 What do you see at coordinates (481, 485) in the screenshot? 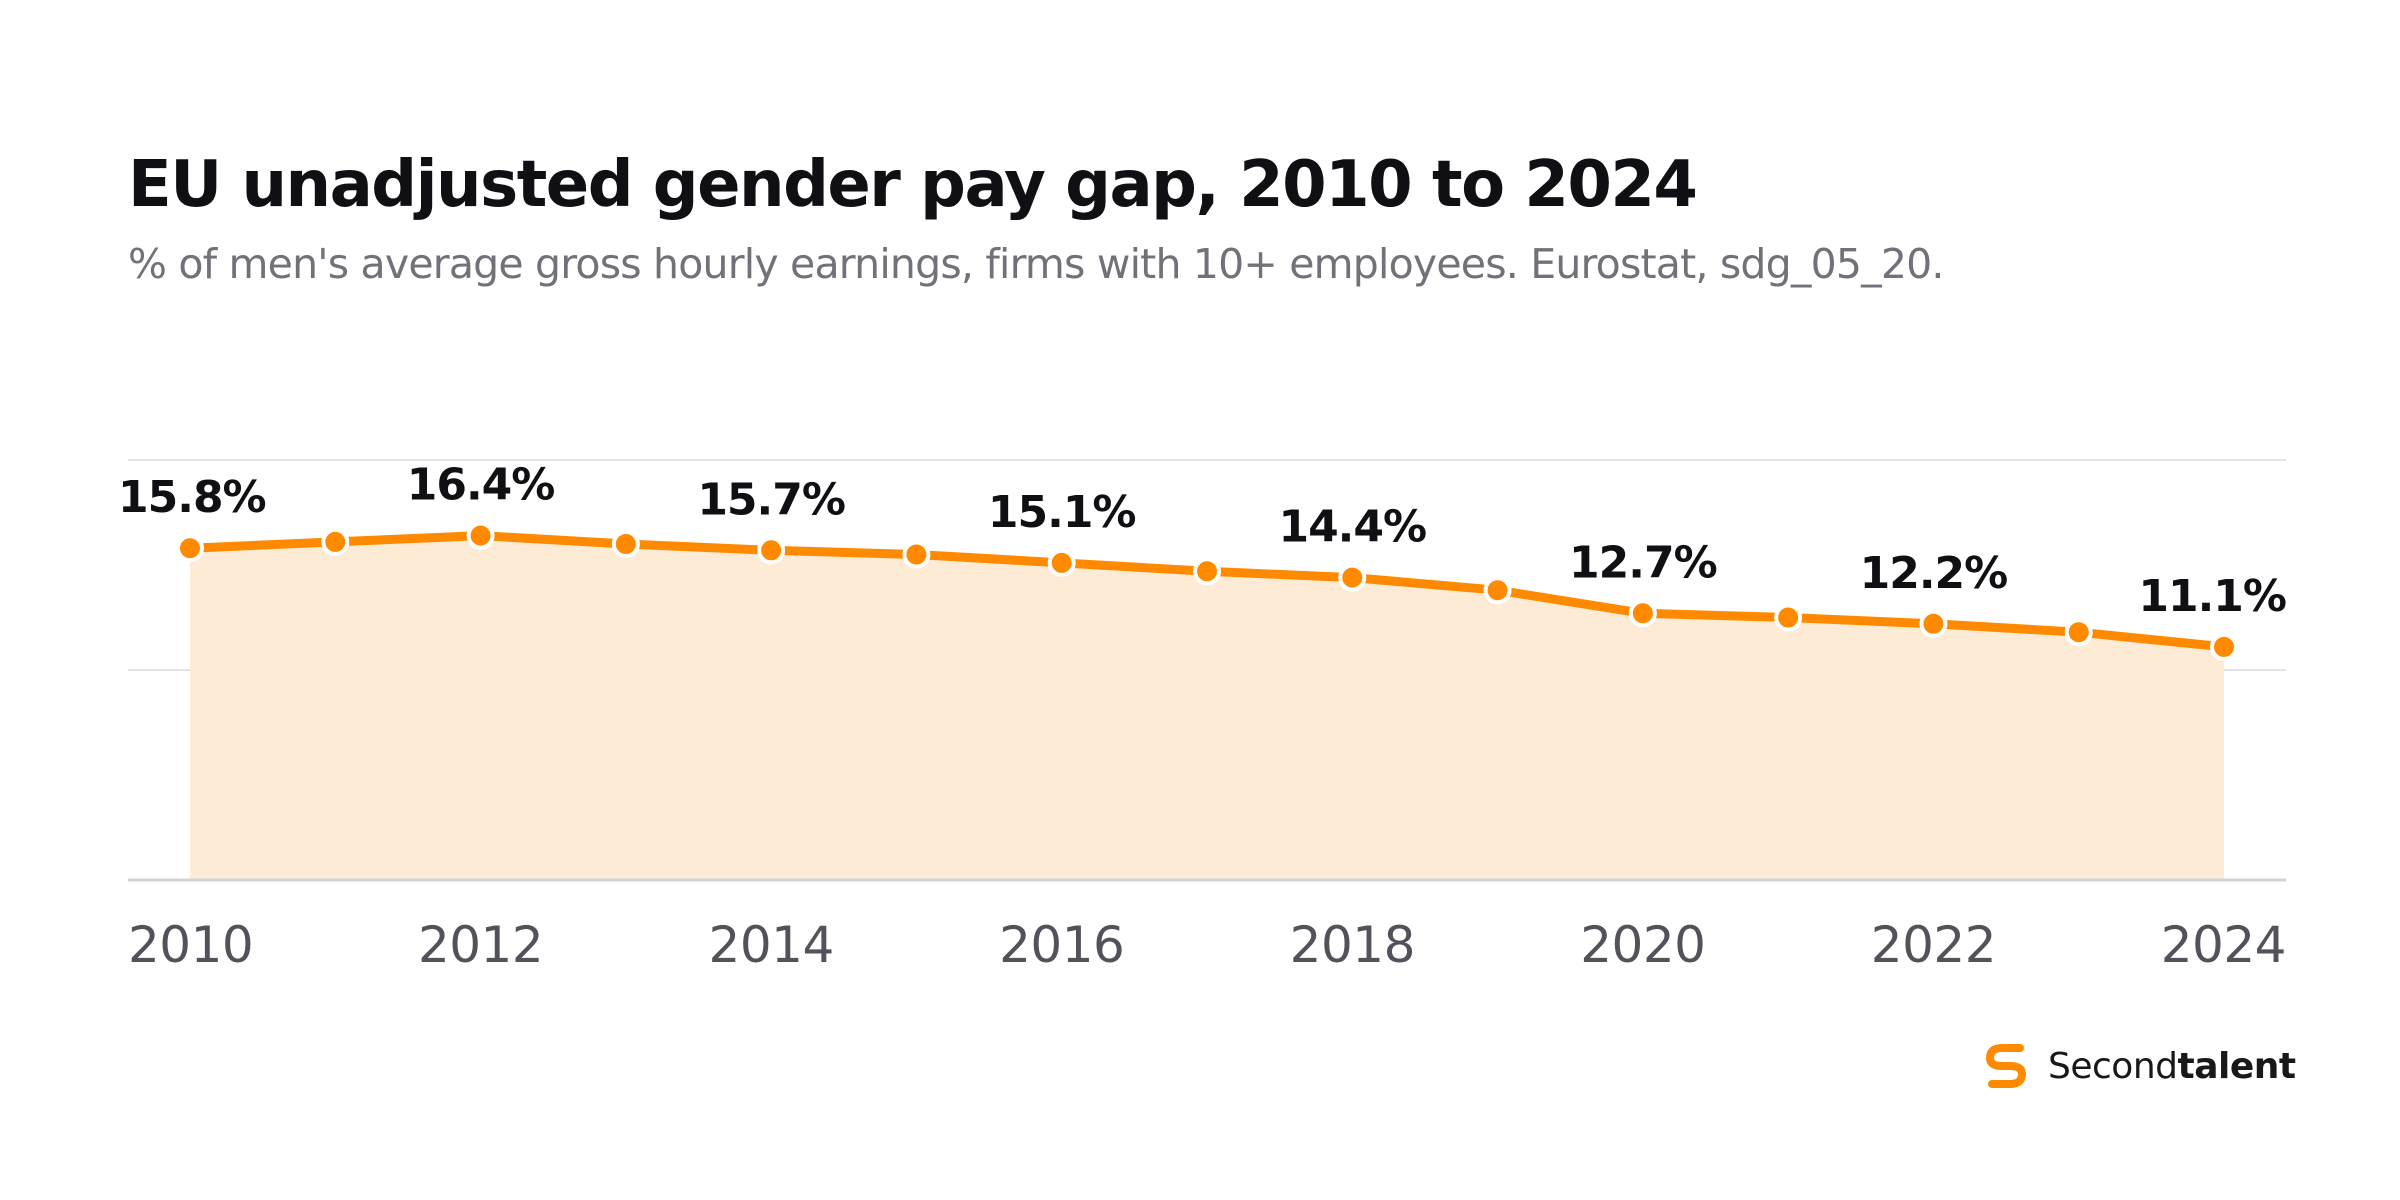
I see `data-label-2012: 16.4%` at bounding box center [481, 485].